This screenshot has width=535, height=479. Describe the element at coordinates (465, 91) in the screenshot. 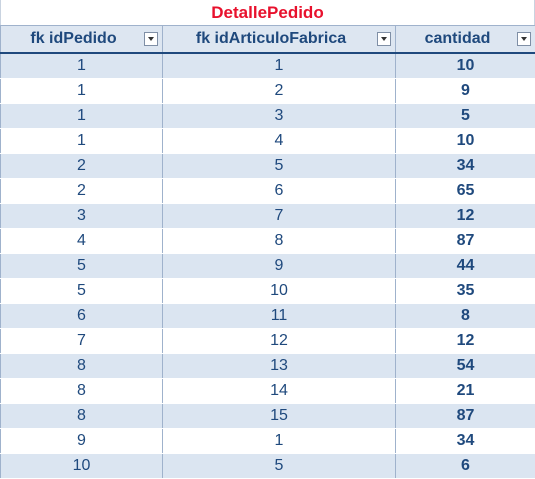

I see `cantidad-cell: 9` at that location.